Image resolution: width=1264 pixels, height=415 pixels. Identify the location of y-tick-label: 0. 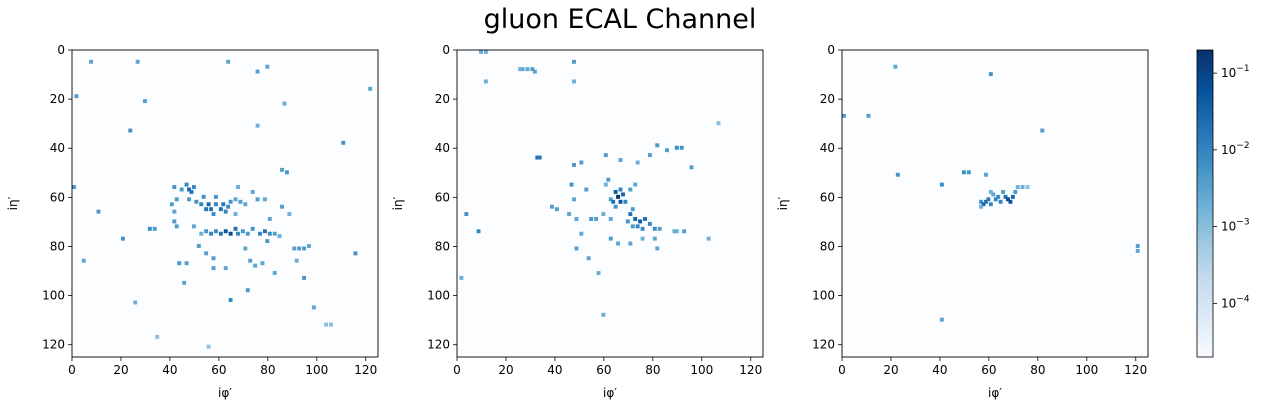
(446, 50).